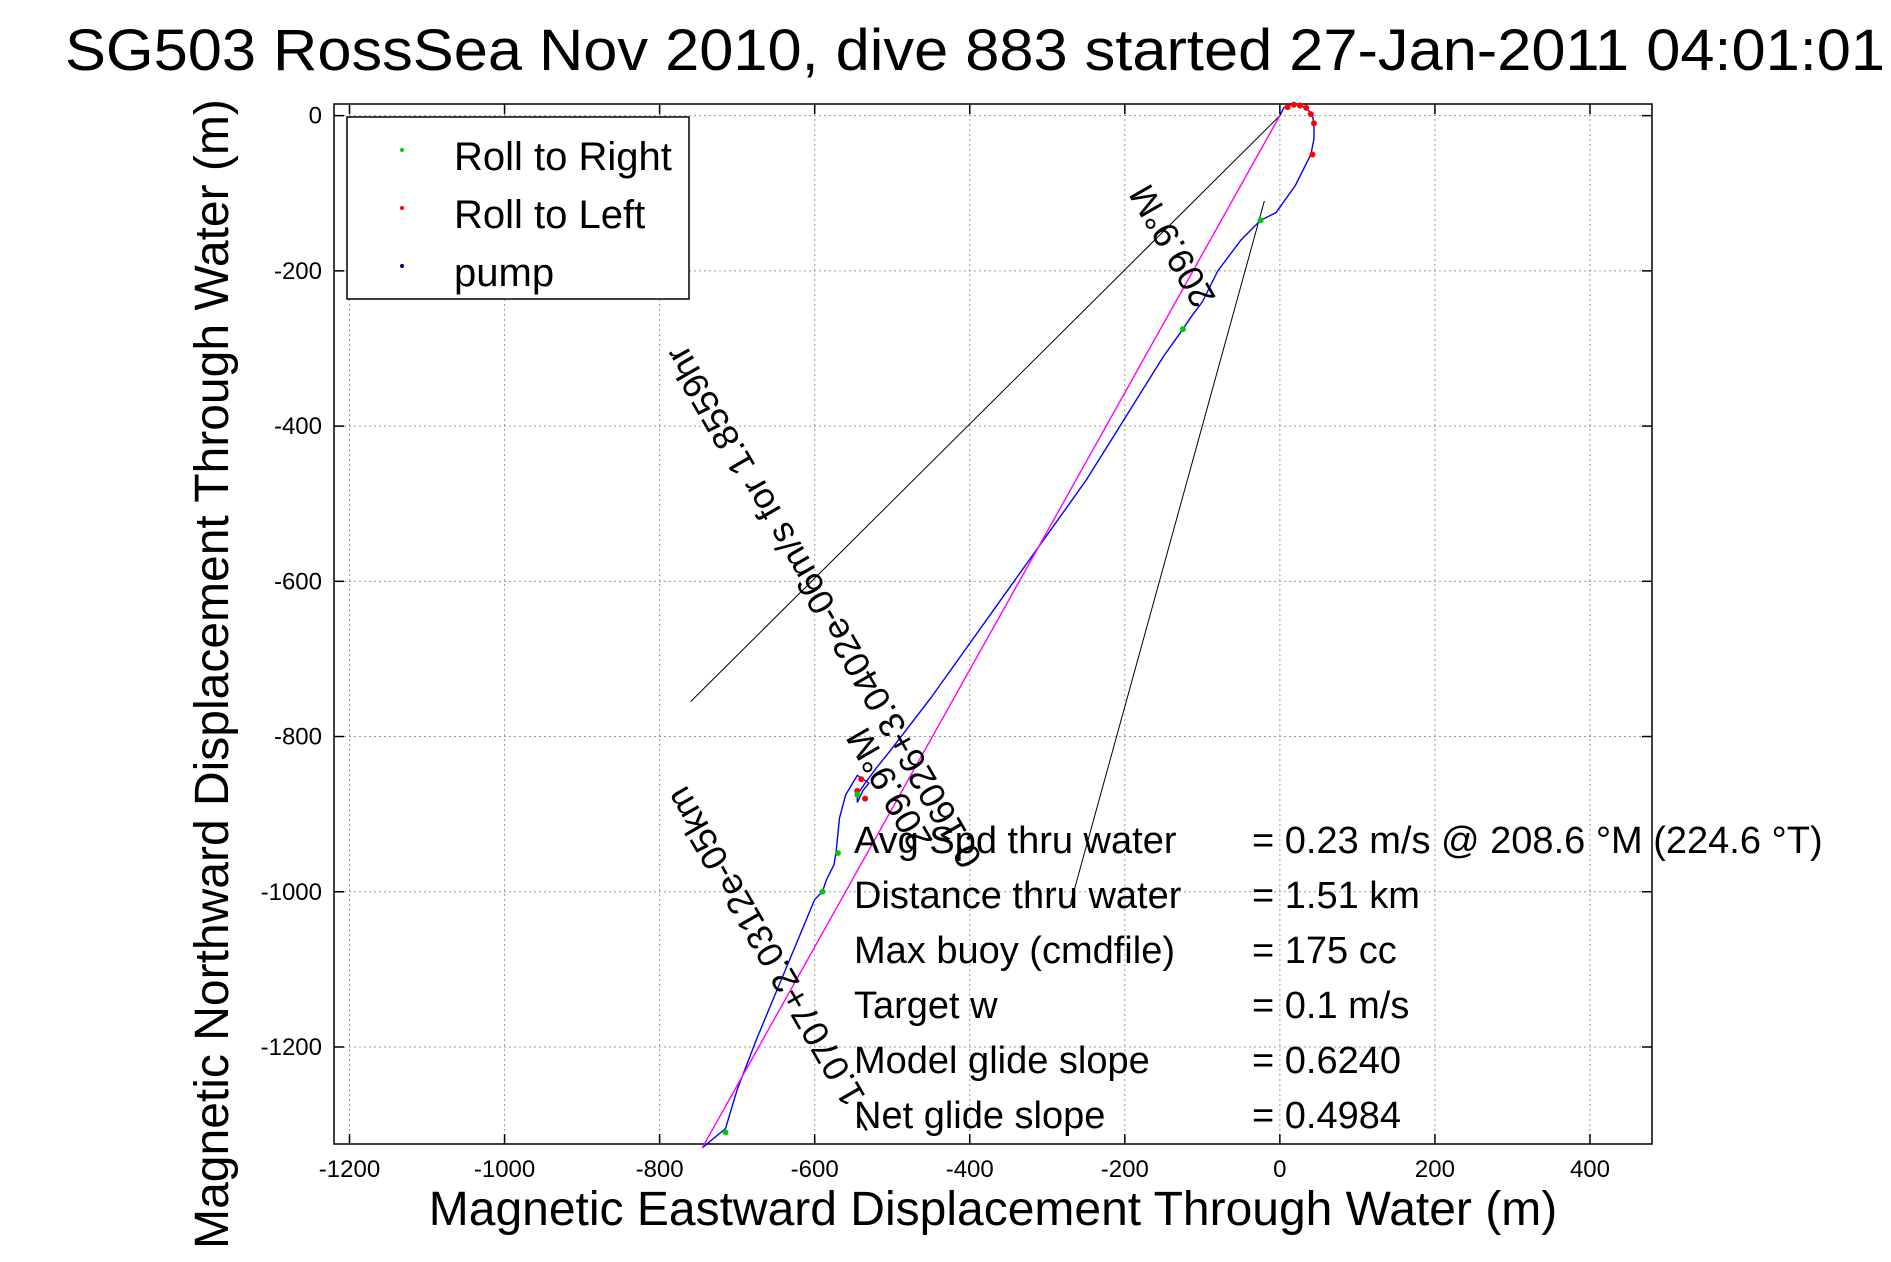  Describe the element at coordinates (926, 1006) in the screenshot. I see `stat-label-target-w: Target w` at that location.